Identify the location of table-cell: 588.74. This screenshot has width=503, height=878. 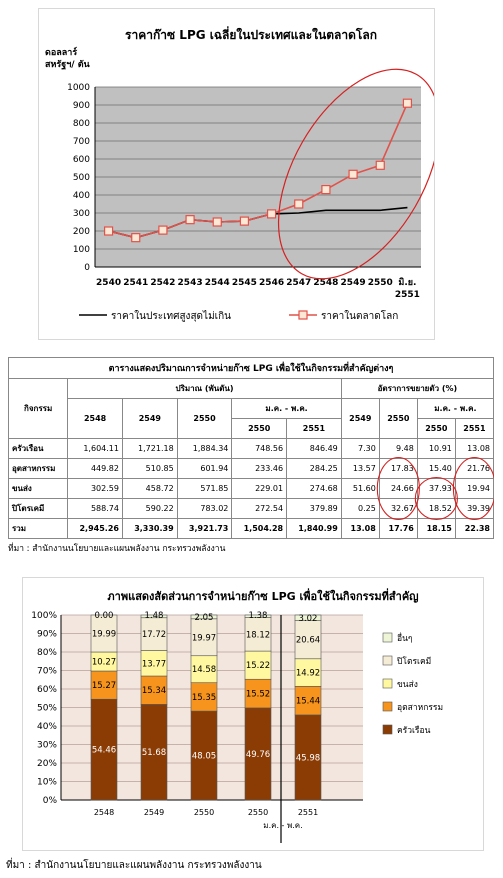
(95, 508).